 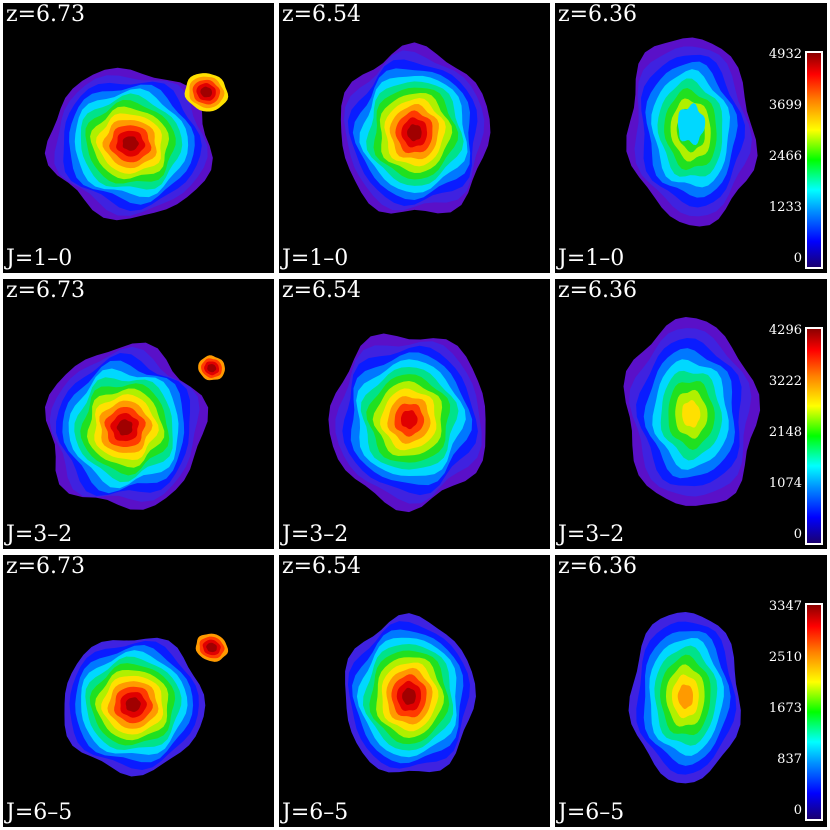 I want to click on colorbar-tick-label: 2466, so click(x=785, y=156).